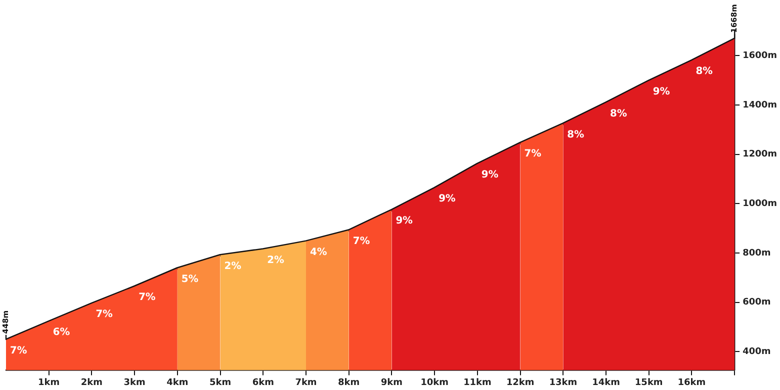  I want to click on y-tick-label: 1600m, so click(760, 56).